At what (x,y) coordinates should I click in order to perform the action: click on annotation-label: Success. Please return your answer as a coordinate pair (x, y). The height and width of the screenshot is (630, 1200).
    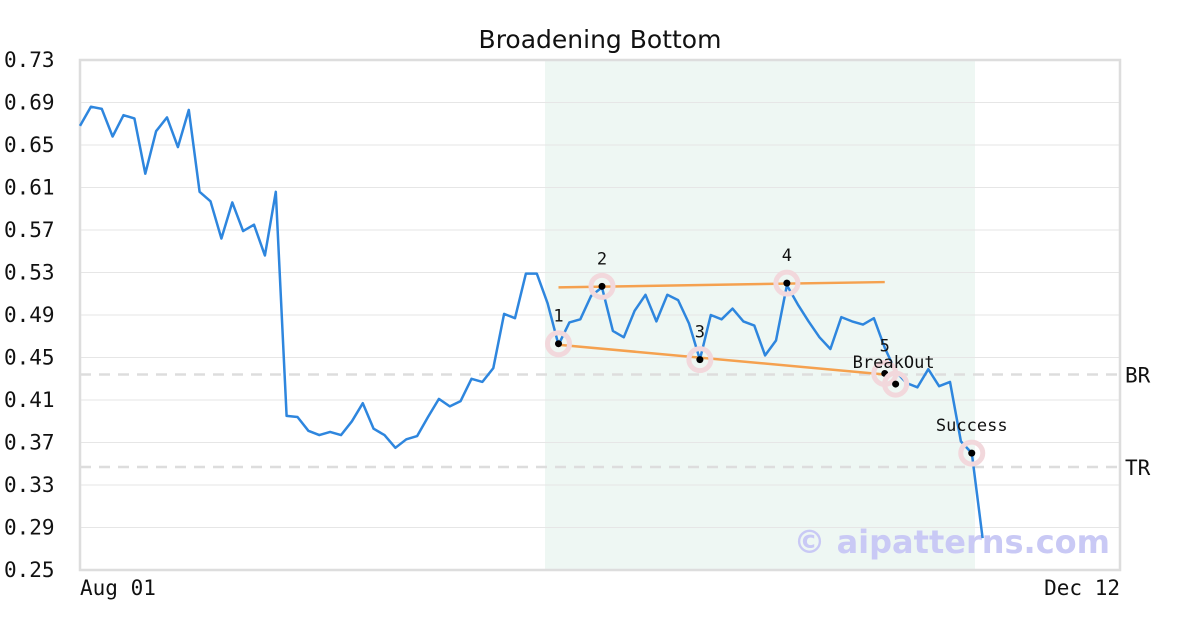
    Looking at the image, I should click on (972, 426).